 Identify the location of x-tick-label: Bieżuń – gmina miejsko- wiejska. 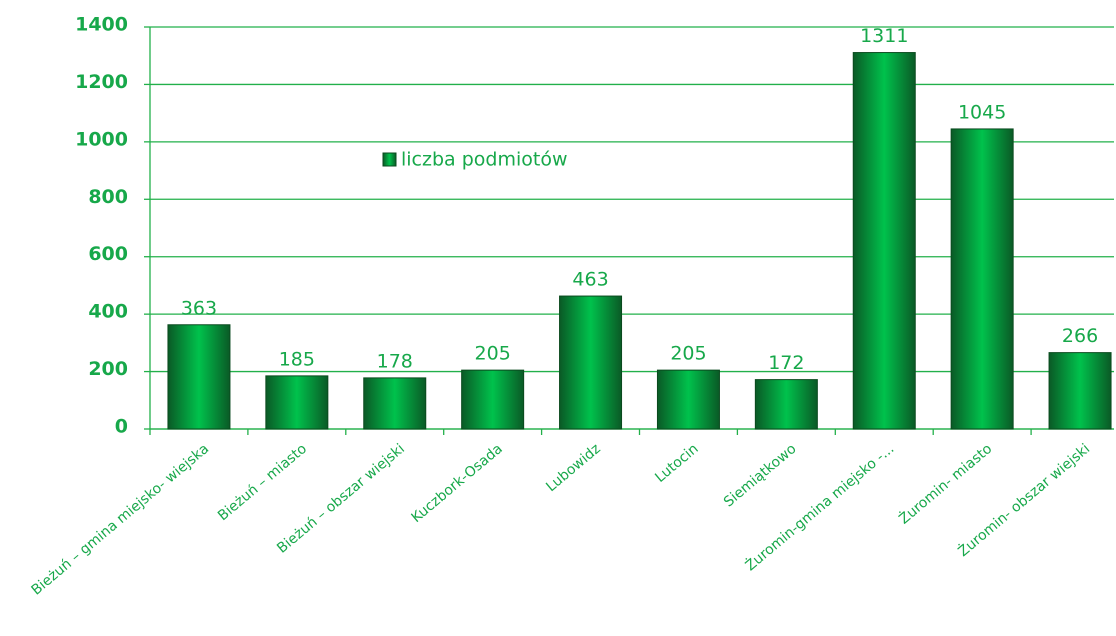
(120, 520).